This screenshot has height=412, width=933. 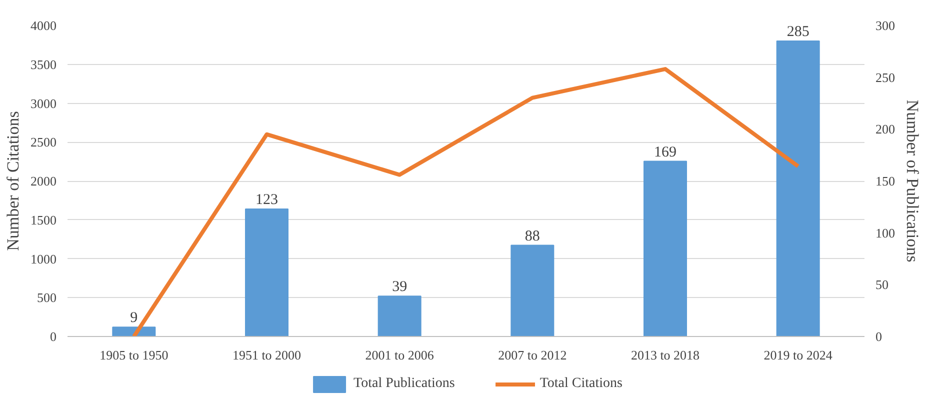 I want to click on y-tick-label: 2500, so click(x=43, y=142).